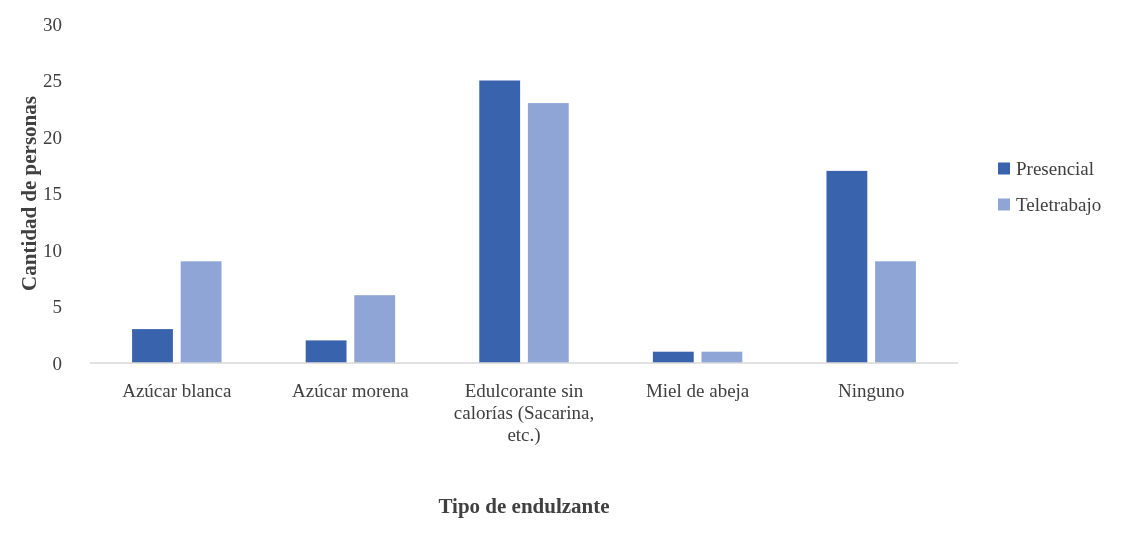 This screenshot has height=535, width=1139. Describe the element at coordinates (871, 390) in the screenshot. I see `x-tick-label: Ninguno` at that location.